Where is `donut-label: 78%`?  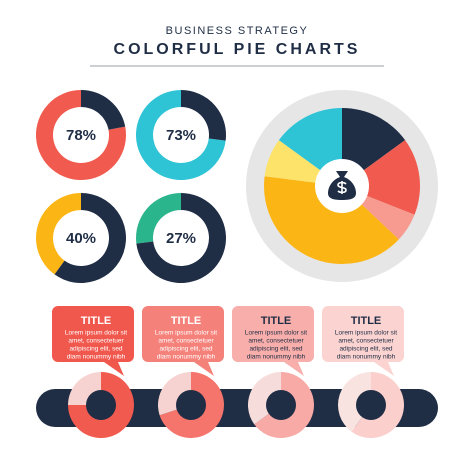
donut-label: 78% is located at coordinates (81, 135).